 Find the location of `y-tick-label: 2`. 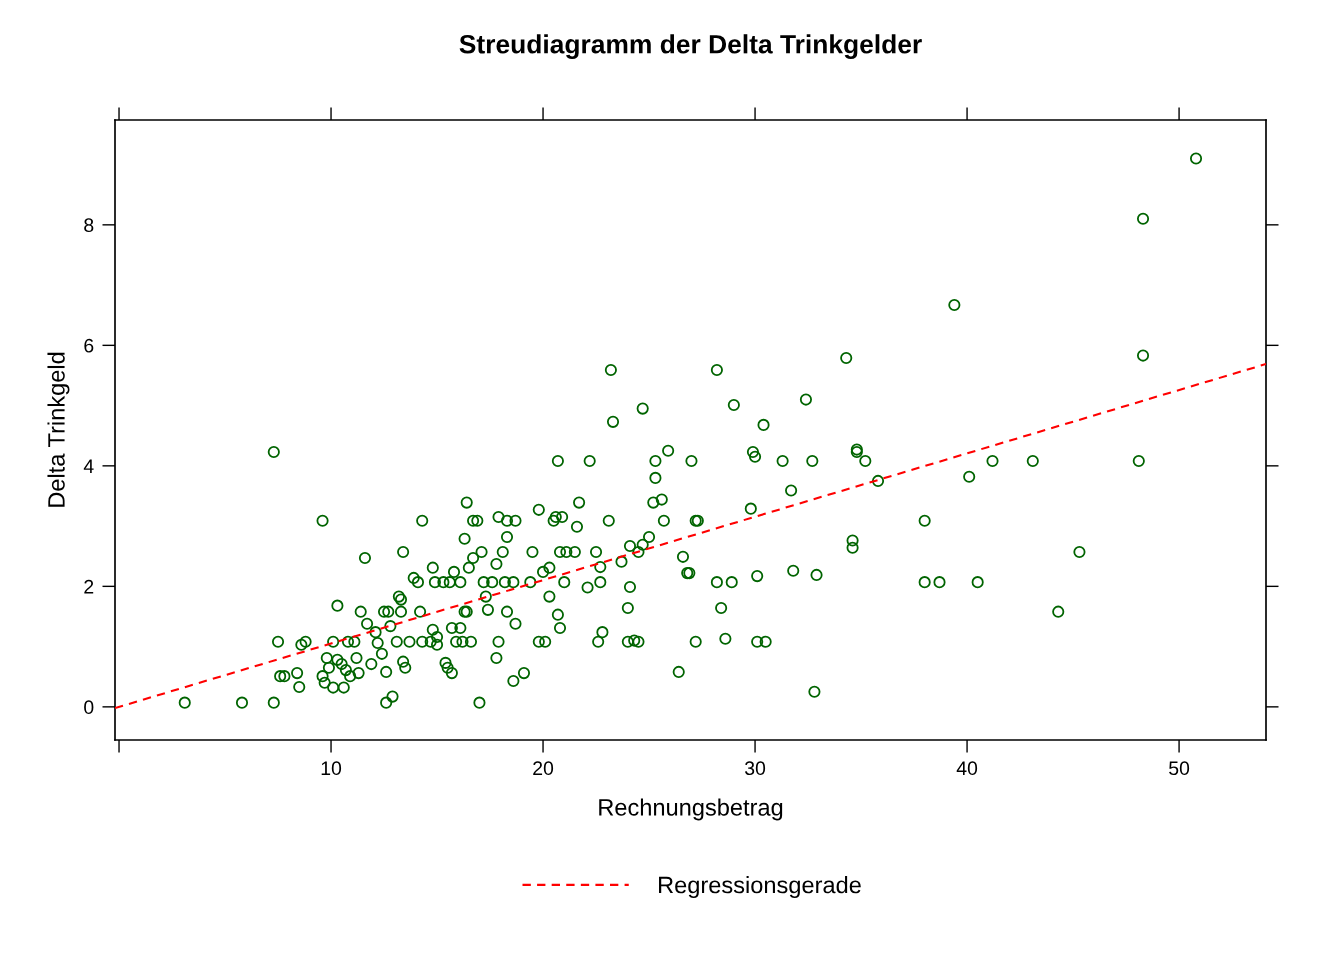

y-tick-label: 2 is located at coordinates (89, 586).